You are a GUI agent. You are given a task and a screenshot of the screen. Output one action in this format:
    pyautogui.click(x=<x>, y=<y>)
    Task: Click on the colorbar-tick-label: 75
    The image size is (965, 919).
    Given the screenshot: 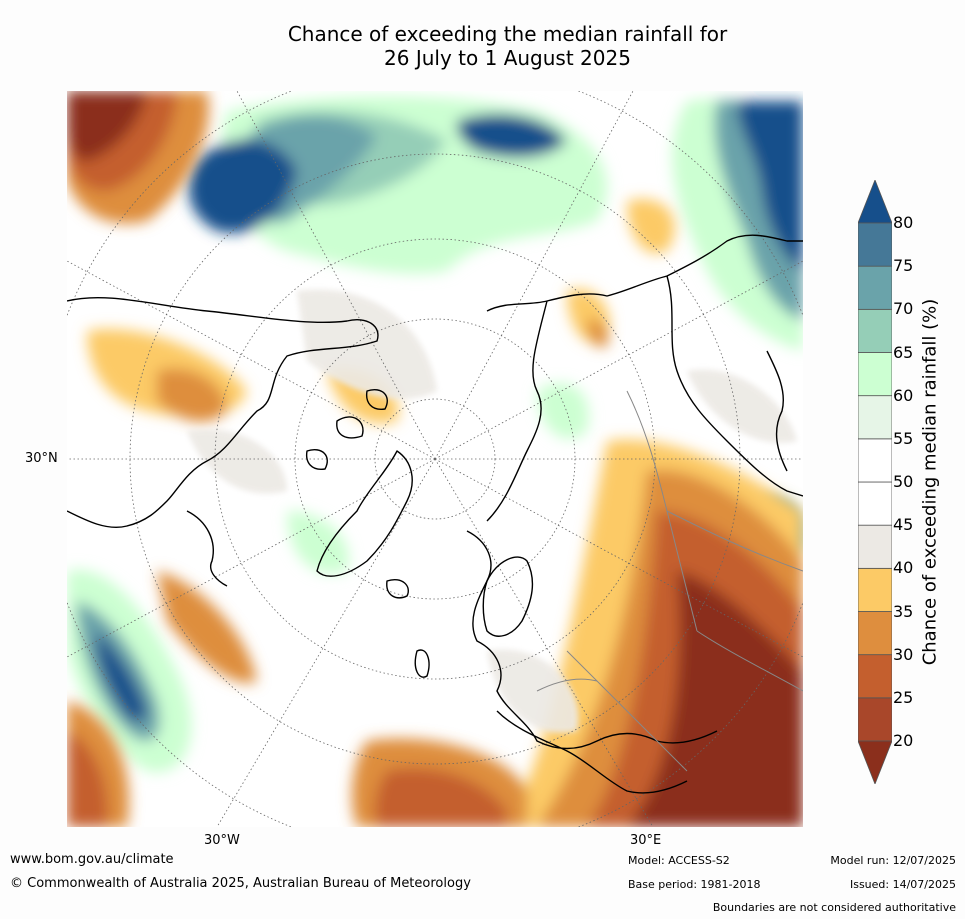 What is the action you would take?
    pyautogui.click(x=903, y=266)
    